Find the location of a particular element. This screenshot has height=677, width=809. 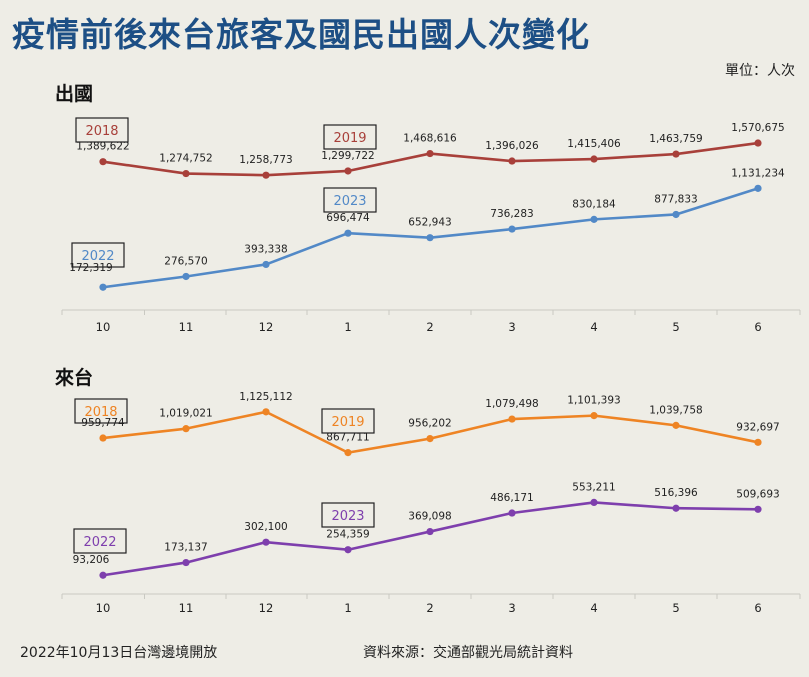

data-label: 509,693 is located at coordinates (757, 494).